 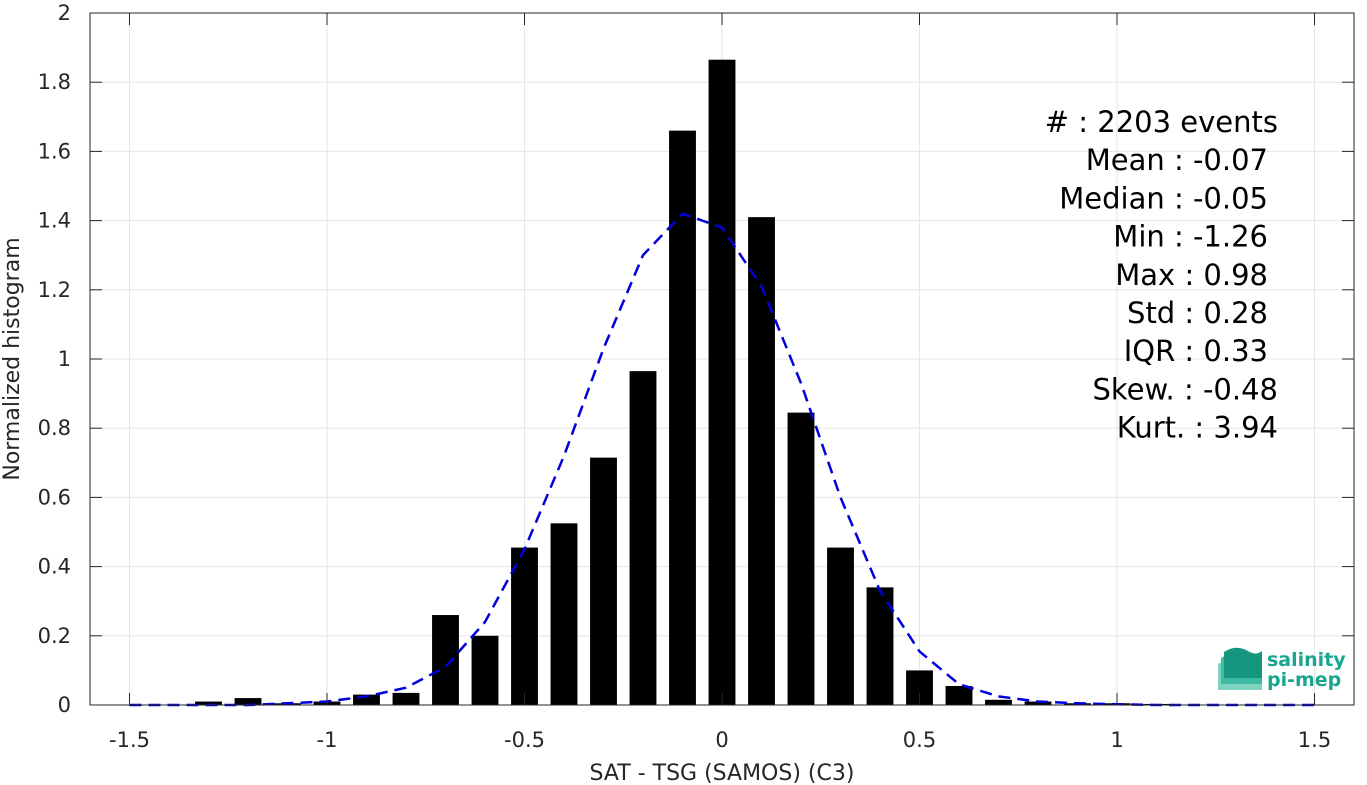 What do you see at coordinates (54, 151) in the screenshot?
I see `y-tick-label: 1.6` at bounding box center [54, 151].